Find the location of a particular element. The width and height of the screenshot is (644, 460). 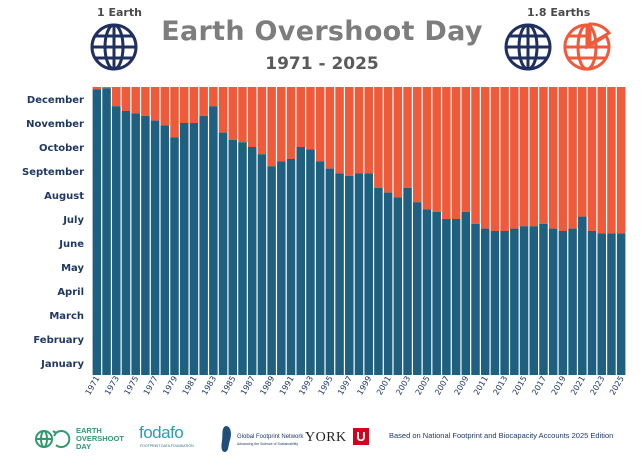

x-tick-label: 2001 is located at coordinates (384, 386).